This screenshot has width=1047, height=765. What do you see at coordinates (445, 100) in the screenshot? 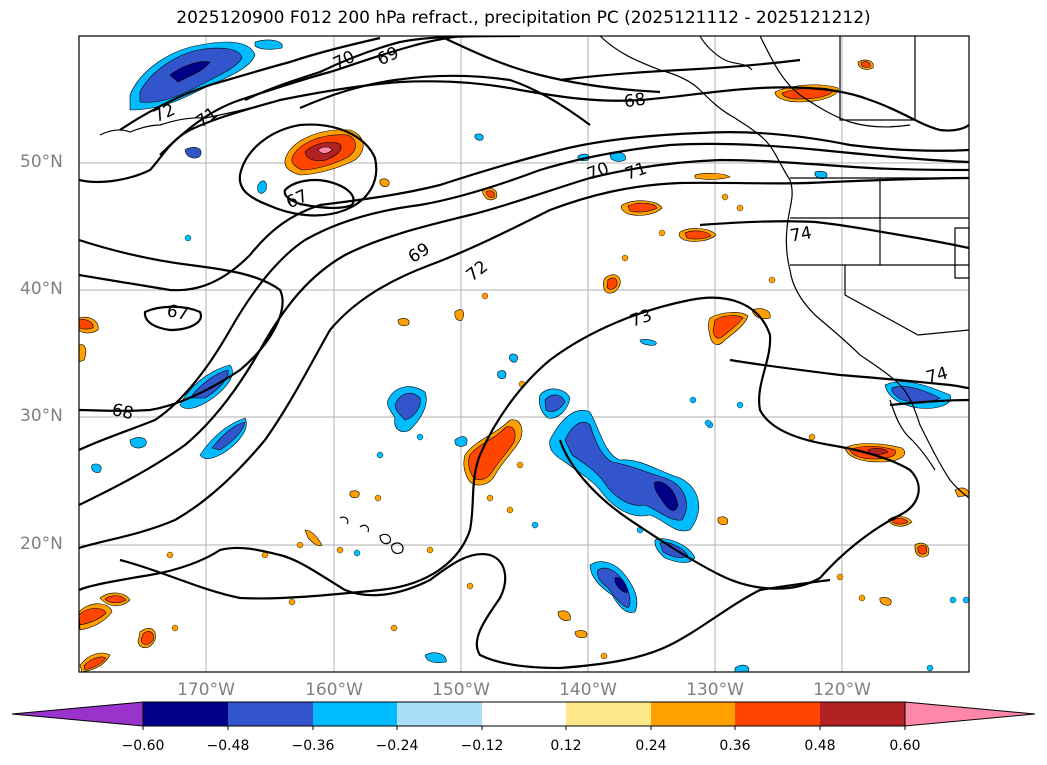
I see `contour-69-ridge` at bounding box center [445, 100].